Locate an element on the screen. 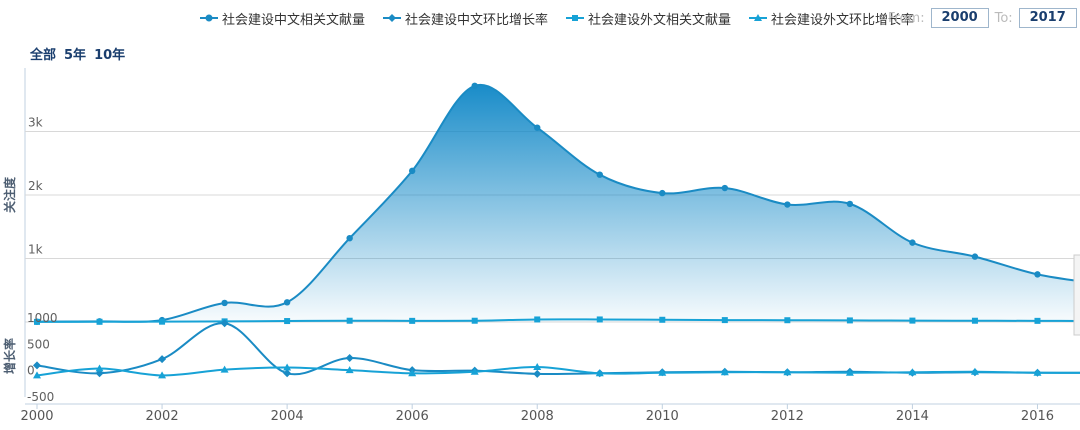  from-label: From: is located at coordinates (906, 18).